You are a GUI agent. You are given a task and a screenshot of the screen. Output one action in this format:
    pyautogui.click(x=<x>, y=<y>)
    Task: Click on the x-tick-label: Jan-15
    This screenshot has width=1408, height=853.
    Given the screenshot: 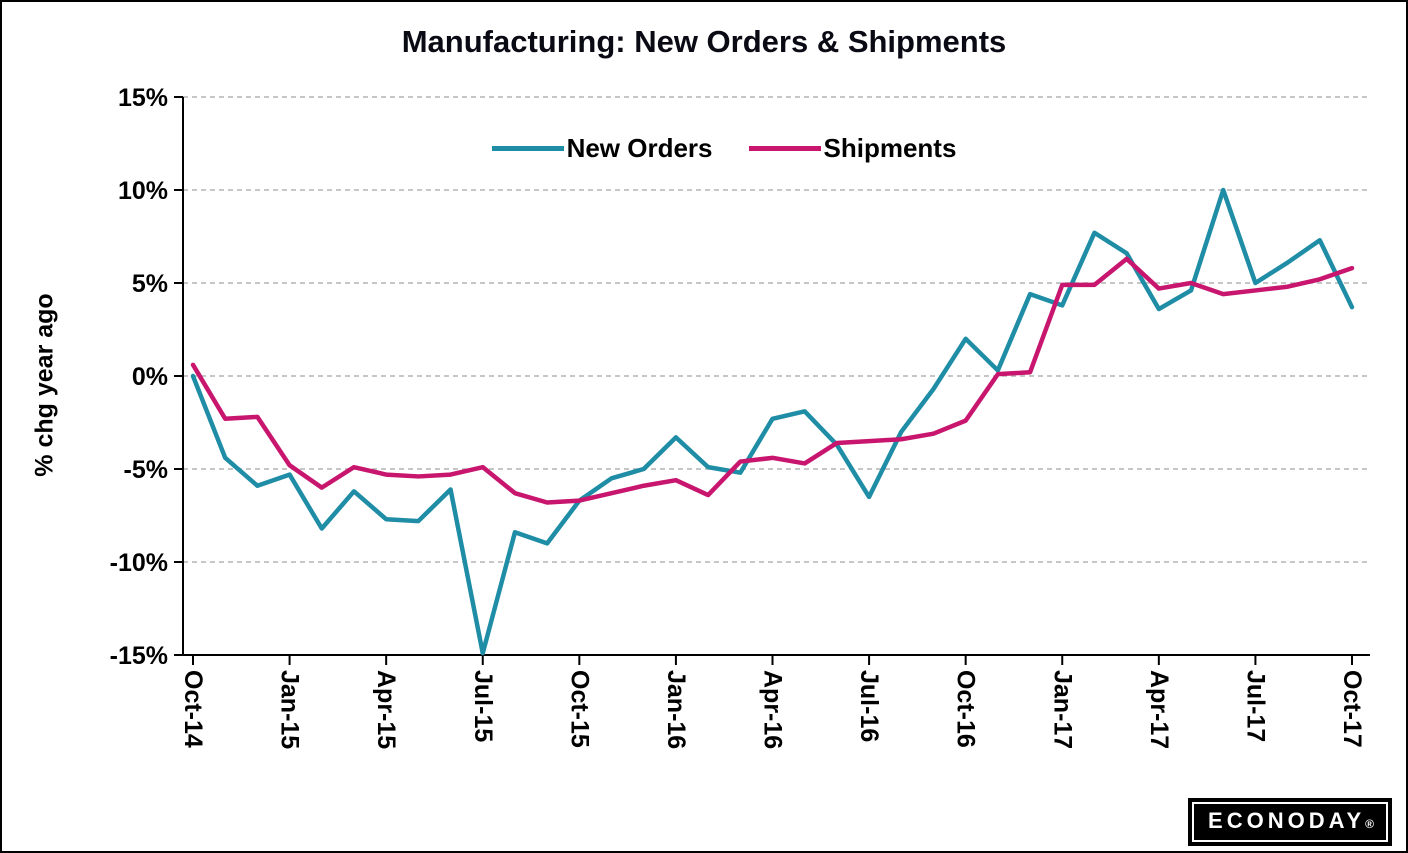 What is the action you would take?
    pyautogui.click(x=290, y=709)
    